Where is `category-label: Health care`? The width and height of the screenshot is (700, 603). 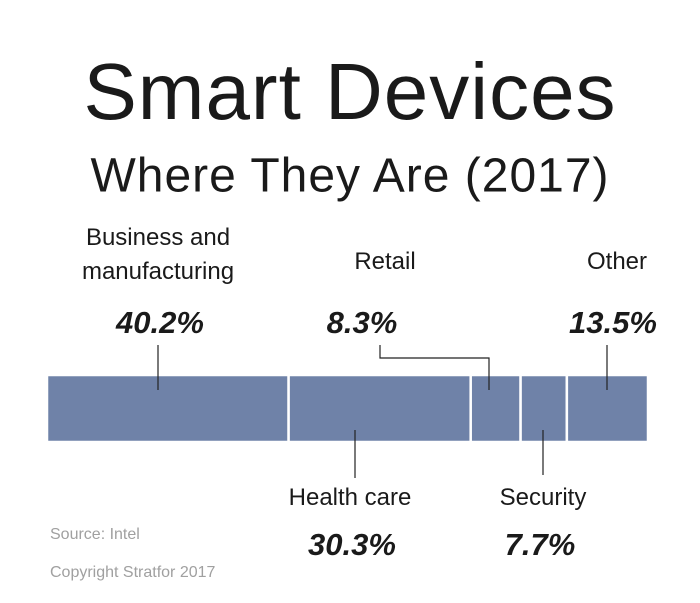 category-label: Health care is located at coordinates (350, 497).